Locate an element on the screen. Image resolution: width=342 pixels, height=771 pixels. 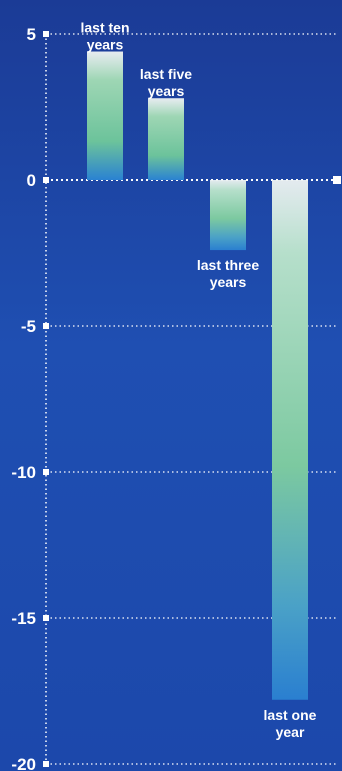
y-tick-label: -5 is located at coordinates (28, 326).